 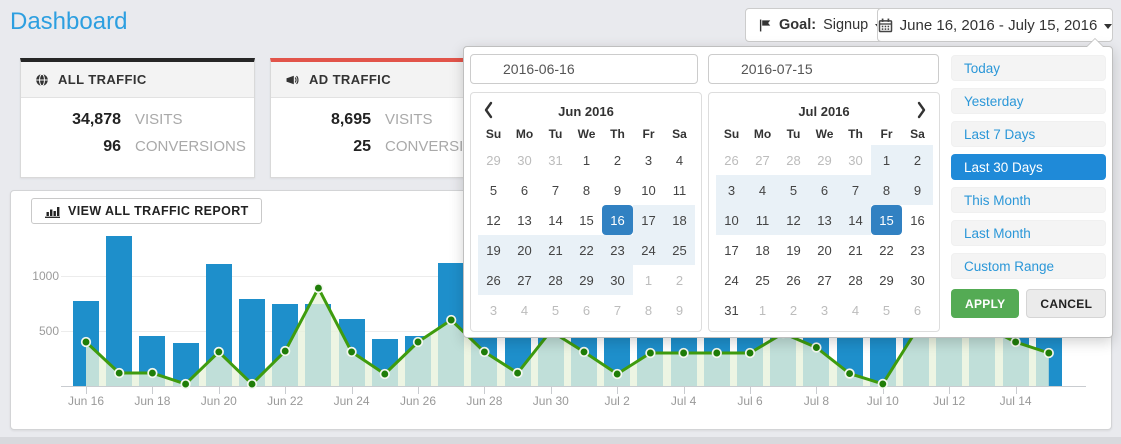 I want to click on cancel-button: CANCEL, so click(x=1066, y=303).